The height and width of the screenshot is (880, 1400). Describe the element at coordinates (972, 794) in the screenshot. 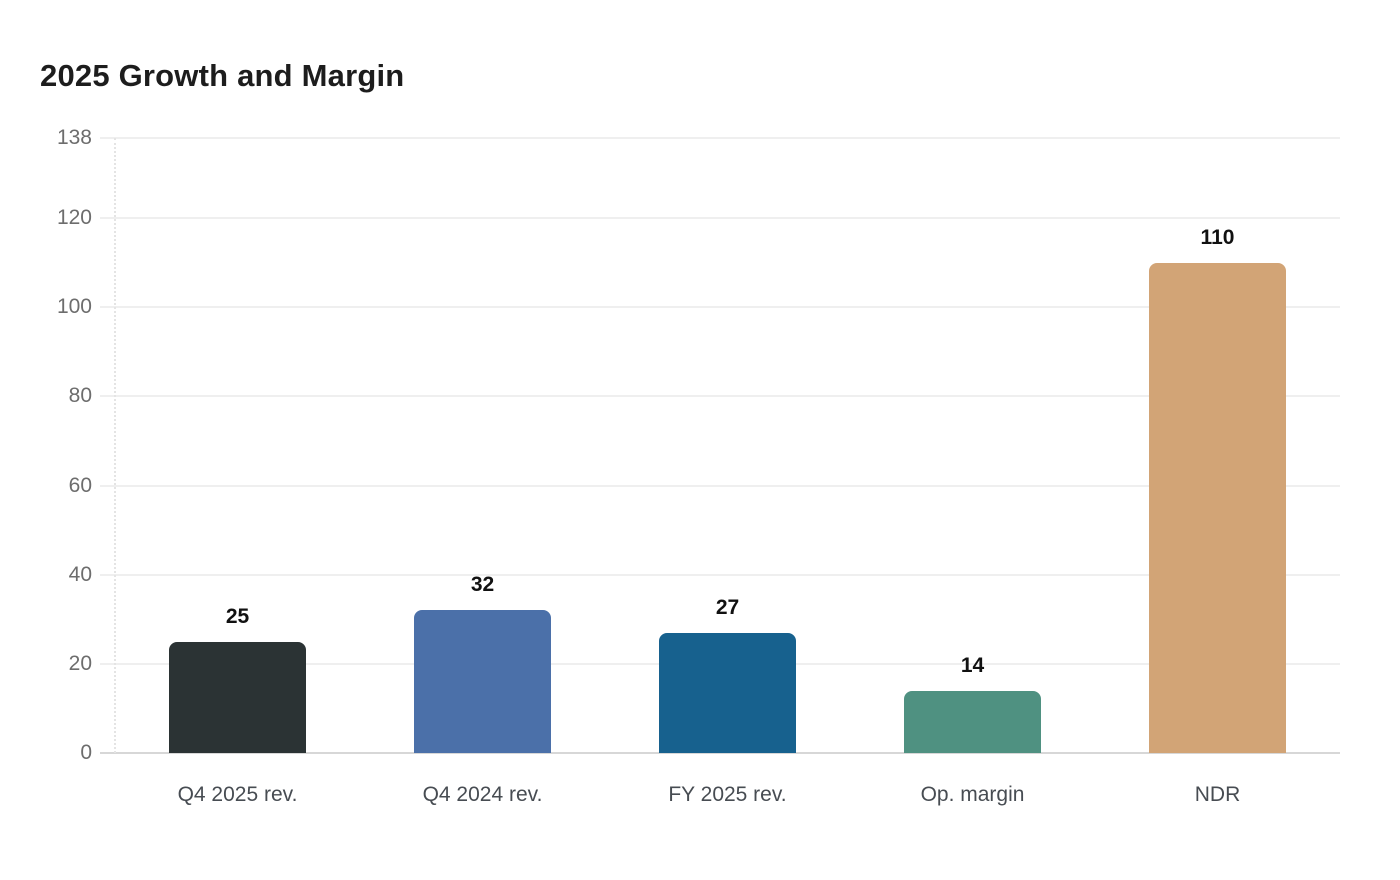

I see `x-axis-category-label: Op. margin` at that location.